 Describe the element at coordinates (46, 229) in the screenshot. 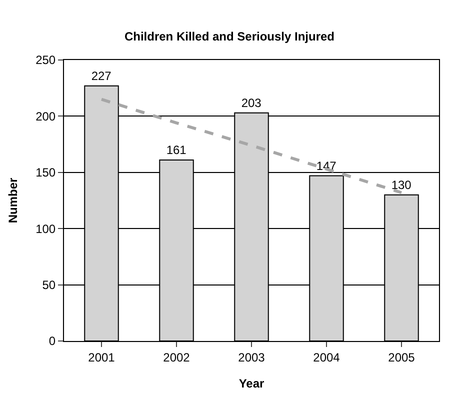

I see `y-tick-label: 100` at that location.